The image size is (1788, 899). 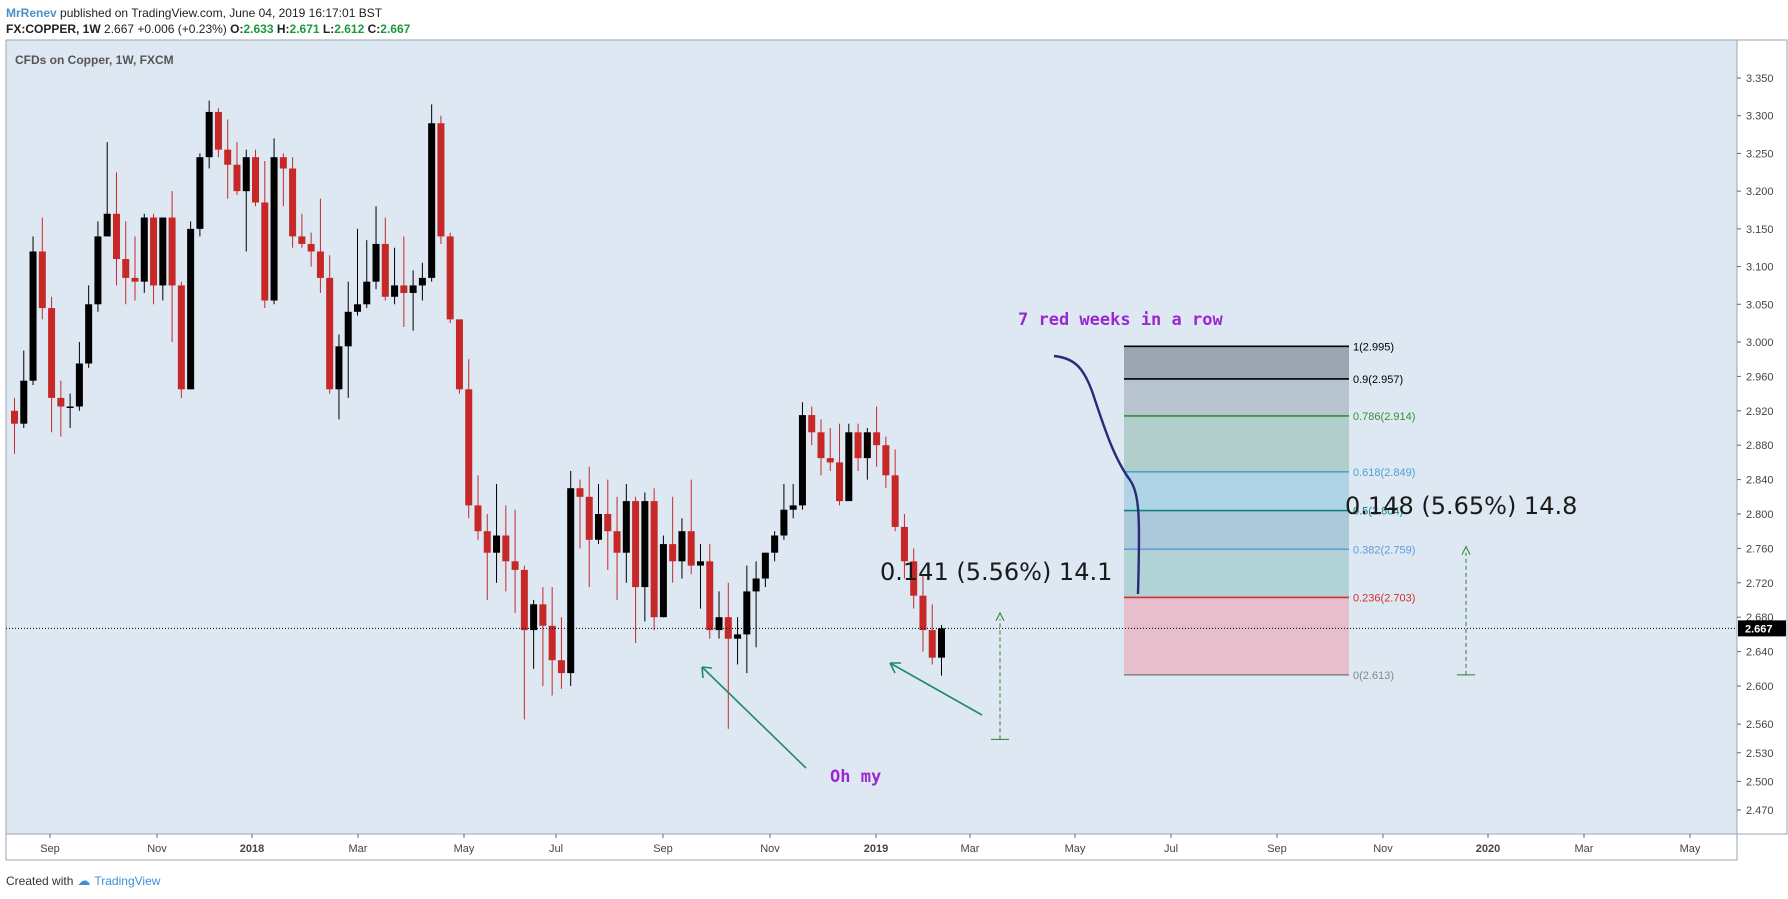 I want to click on last-price: 2.667, so click(x=119, y=29).